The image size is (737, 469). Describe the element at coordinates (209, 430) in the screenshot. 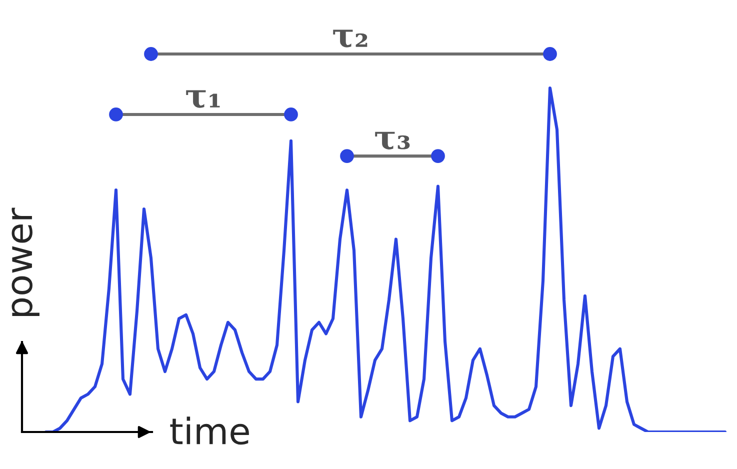

I see `x-axis-title: time` at that location.